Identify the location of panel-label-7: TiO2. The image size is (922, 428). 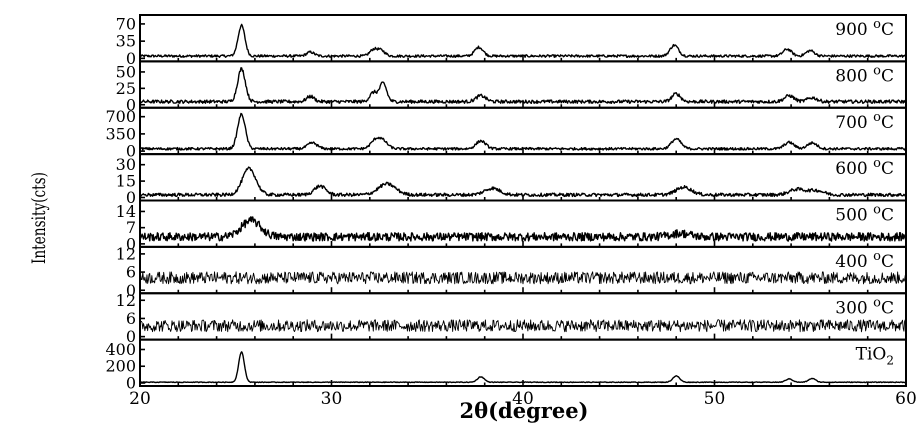
(875, 356).